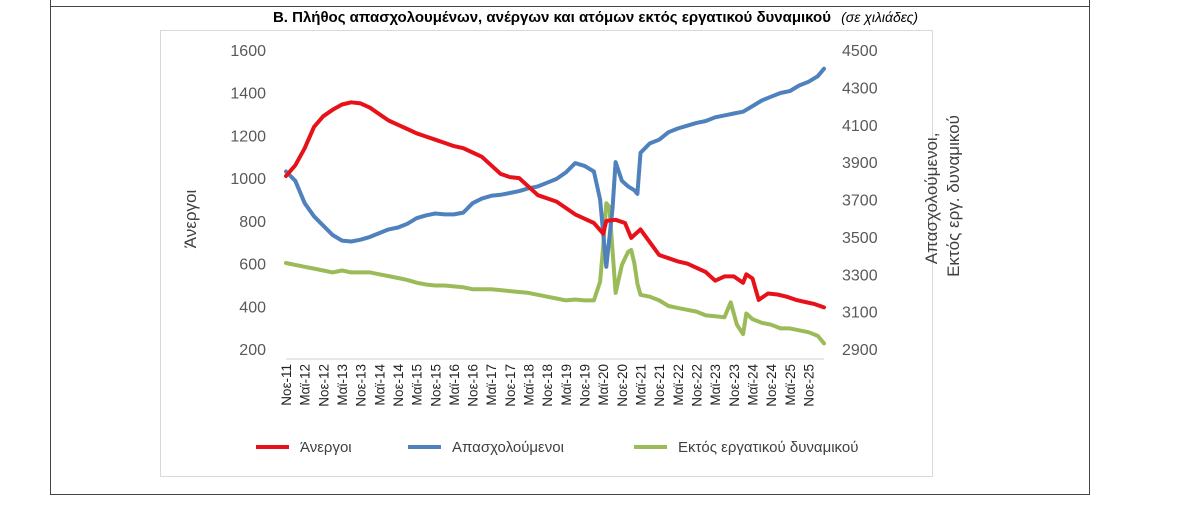 The width and height of the screenshot is (1191, 521). What do you see at coordinates (248, 136) in the screenshot?
I see `y-tick-label: 1200` at bounding box center [248, 136].